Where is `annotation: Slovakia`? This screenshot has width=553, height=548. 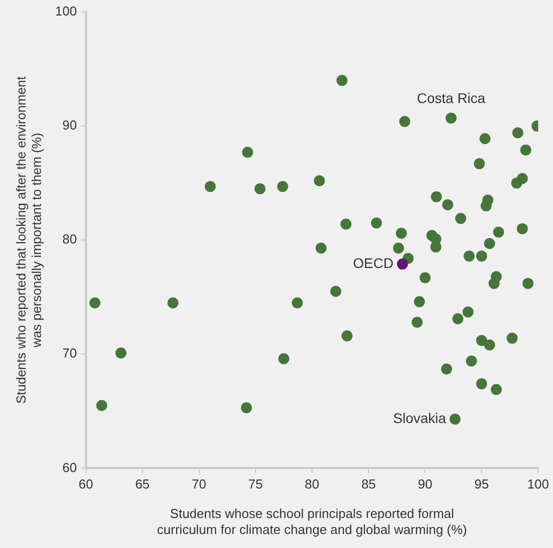
annotation: Slovakia is located at coordinates (419, 418).